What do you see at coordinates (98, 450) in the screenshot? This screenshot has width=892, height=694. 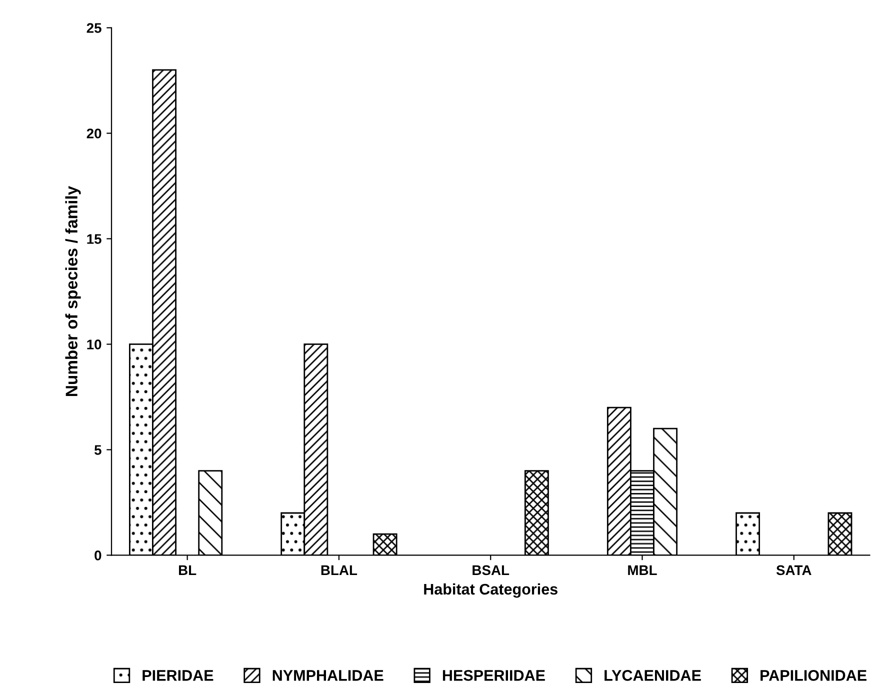 I see `y-tick-label: 5` at bounding box center [98, 450].